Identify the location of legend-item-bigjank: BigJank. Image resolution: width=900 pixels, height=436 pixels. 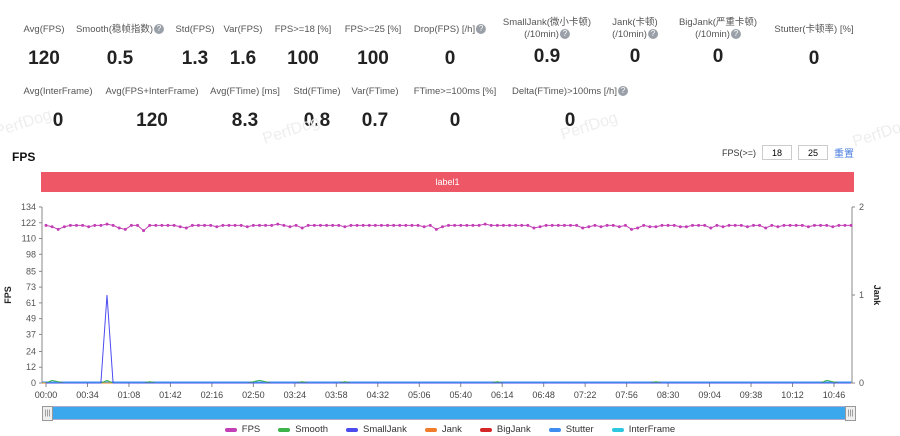
(505, 429).